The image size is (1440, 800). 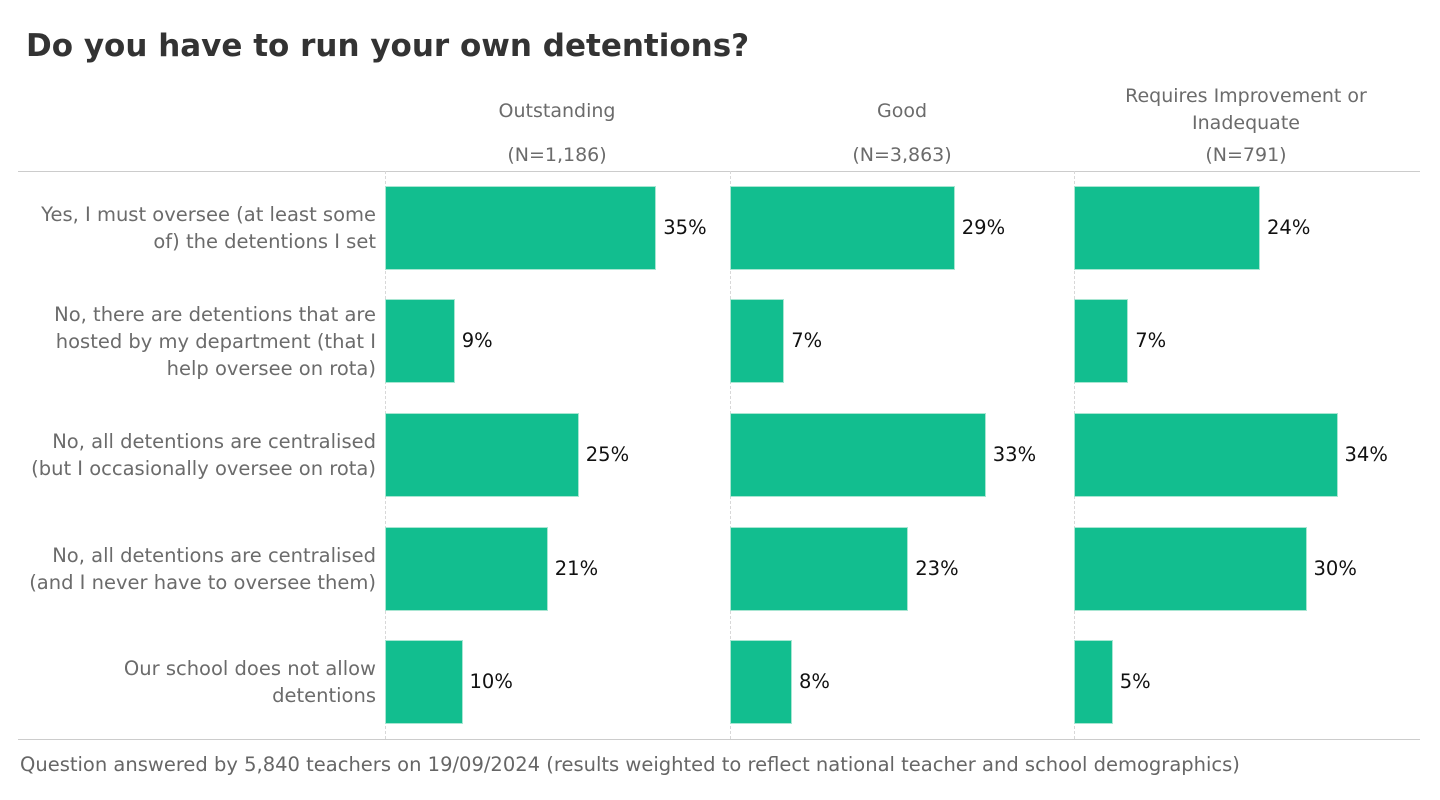 I want to click on value-label: 10%, so click(x=491, y=682).